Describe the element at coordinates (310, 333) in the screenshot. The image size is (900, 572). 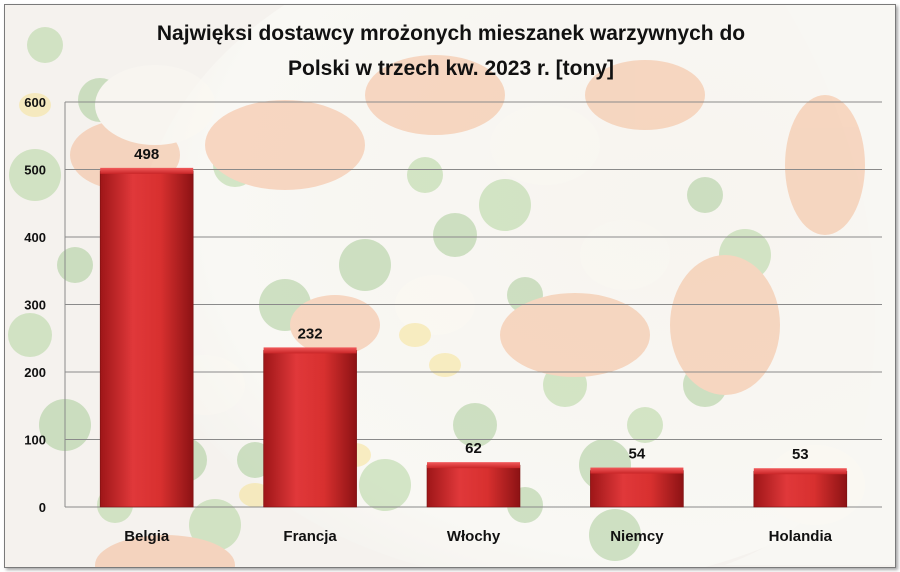
I see `data-label: 232` at that location.